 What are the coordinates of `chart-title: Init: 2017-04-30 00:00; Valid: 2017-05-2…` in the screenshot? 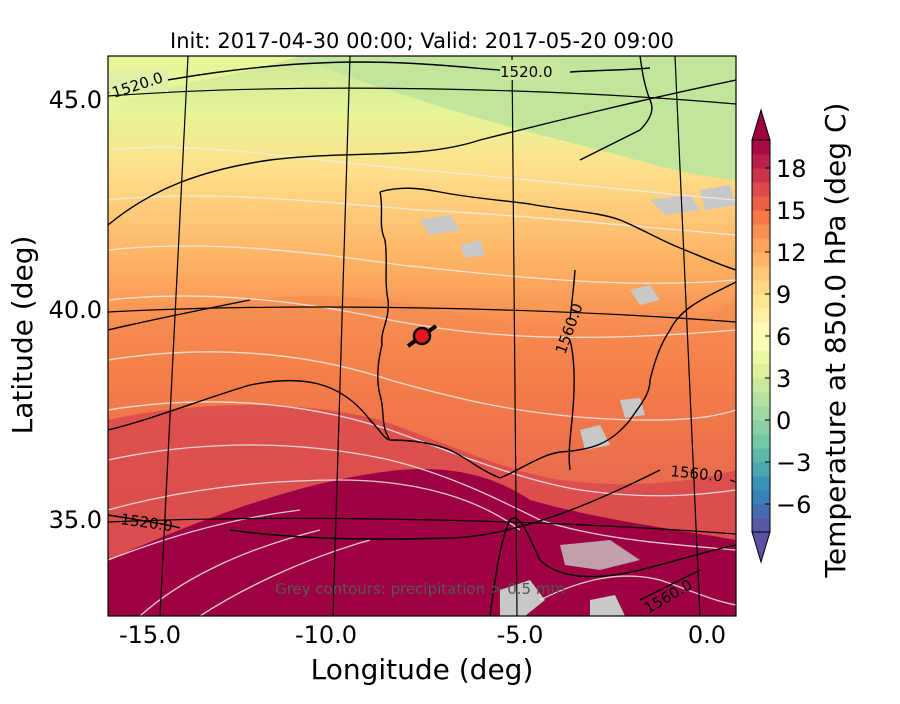 It's located at (422, 41).